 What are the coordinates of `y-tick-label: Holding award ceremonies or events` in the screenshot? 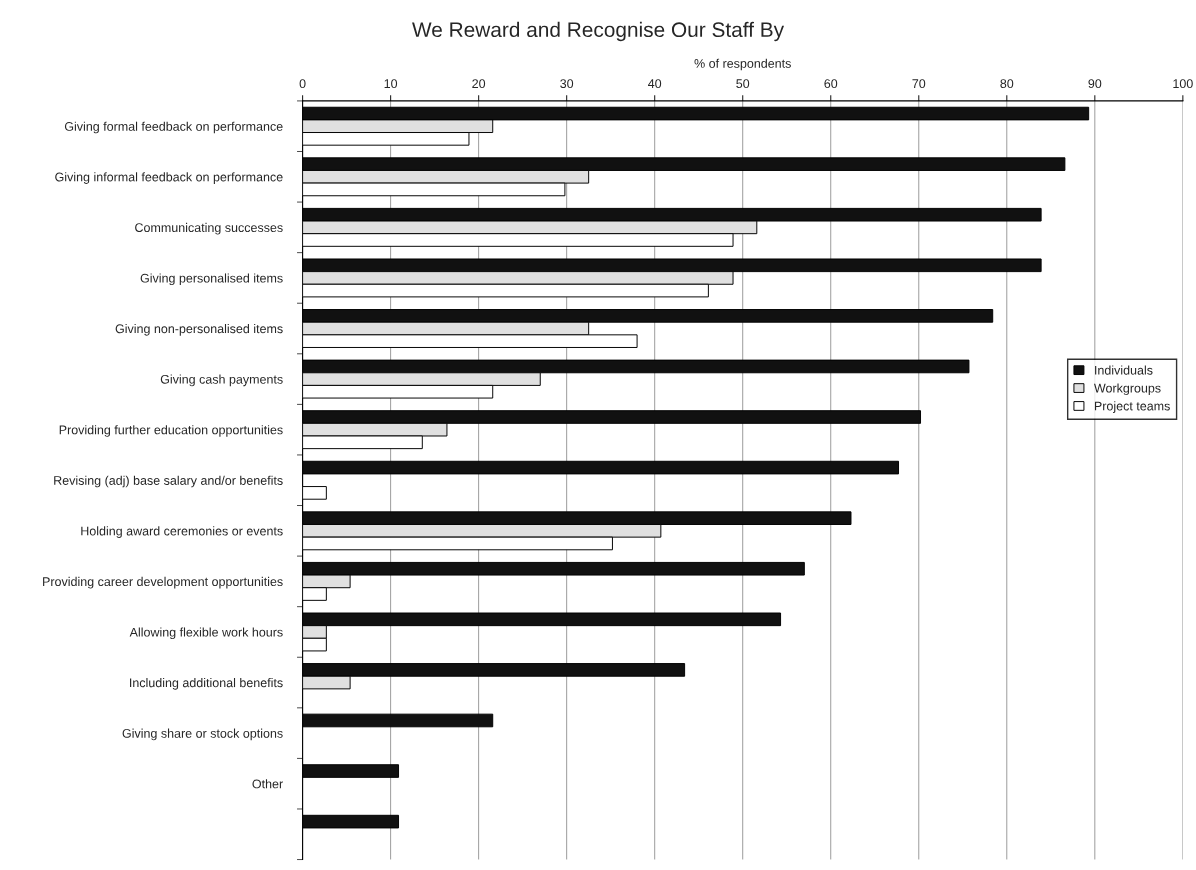 It's located at (182, 532).